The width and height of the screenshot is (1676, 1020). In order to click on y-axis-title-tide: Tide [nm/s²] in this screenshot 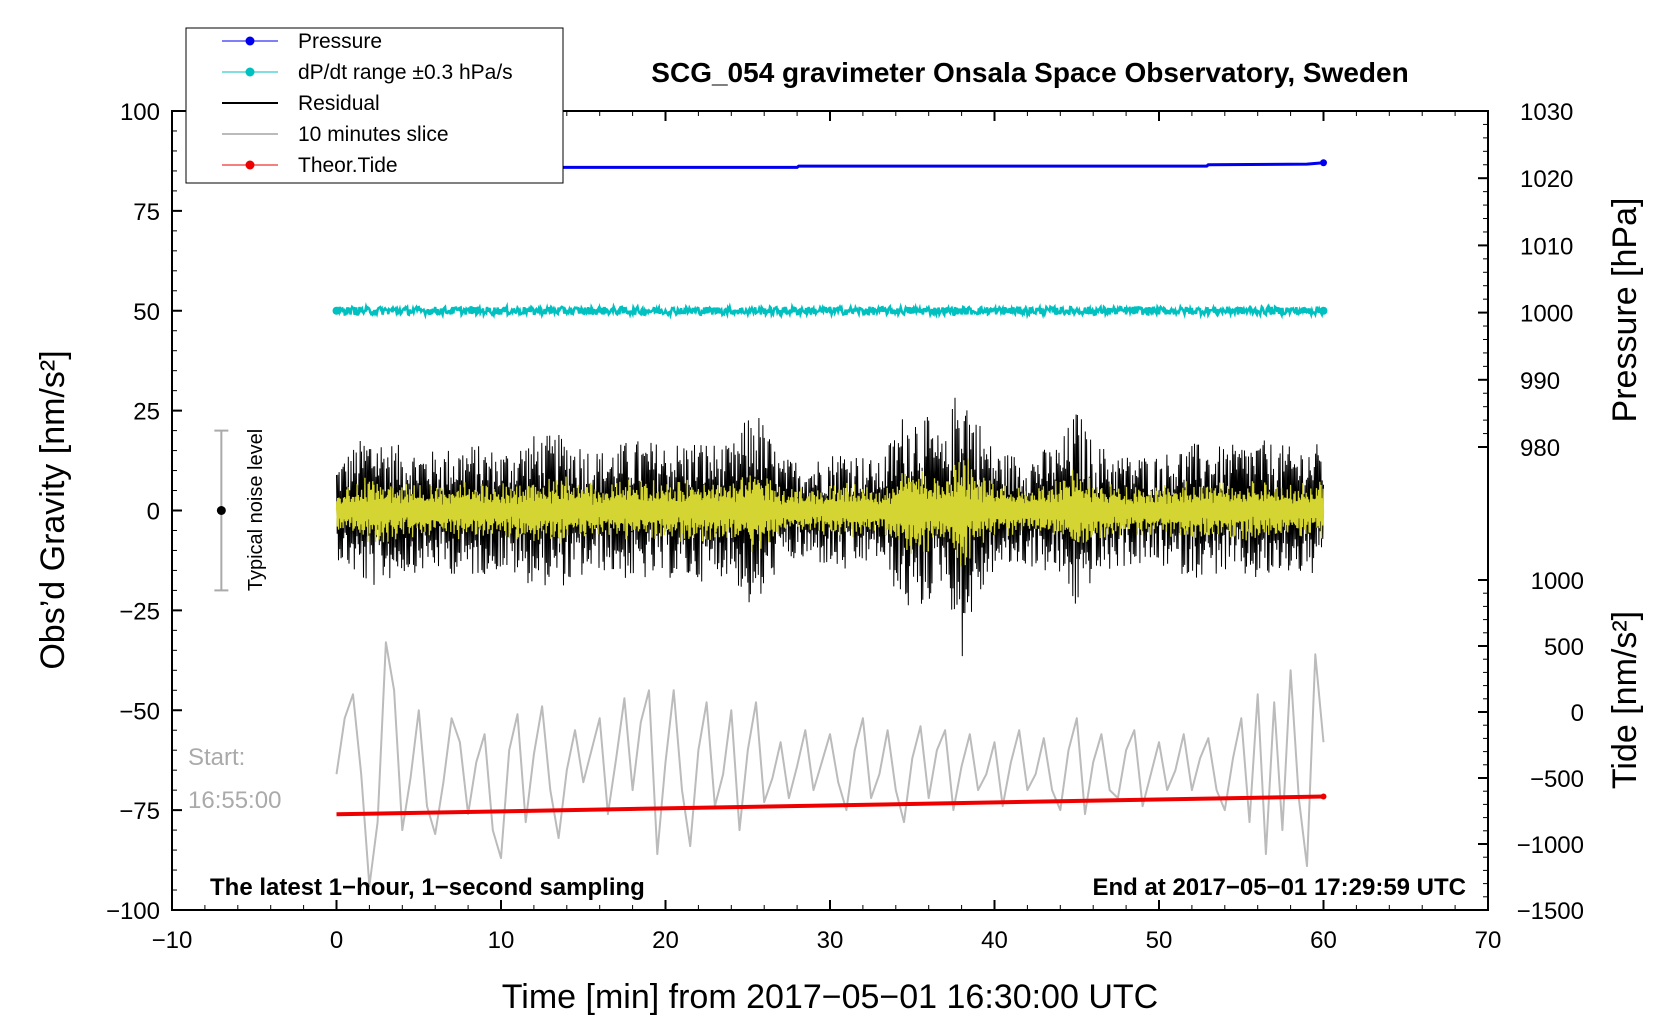, I will do `click(1625, 700)`.